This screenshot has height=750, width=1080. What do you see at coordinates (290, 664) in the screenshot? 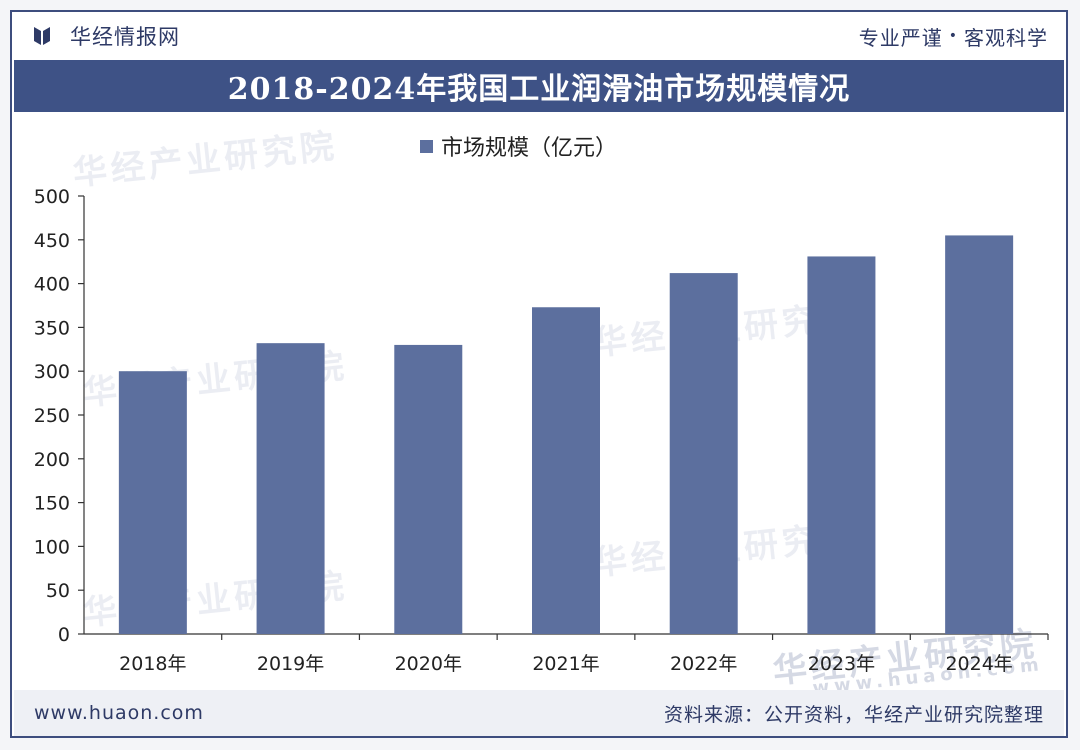
I see `x-tick-label: 2019年` at bounding box center [290, 664].